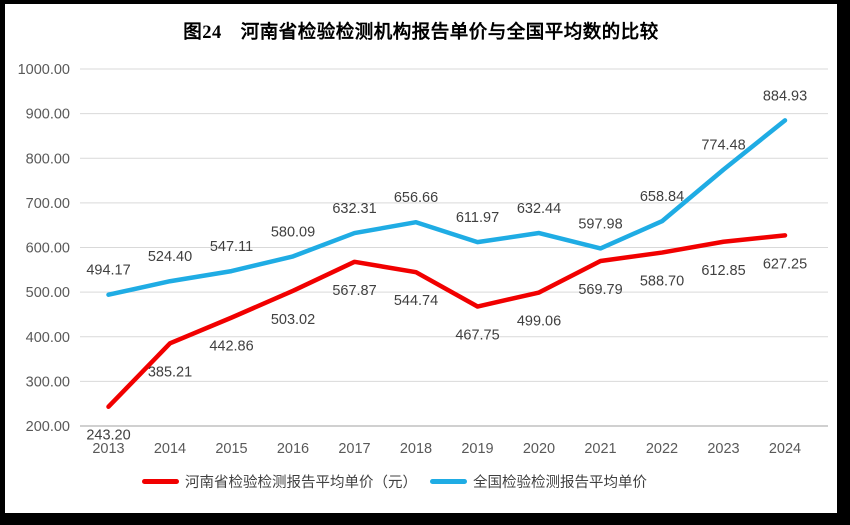 The height and width of the screenshot is (525, 850). I want to click on x-tick-label: 2017, so click(354, 449).